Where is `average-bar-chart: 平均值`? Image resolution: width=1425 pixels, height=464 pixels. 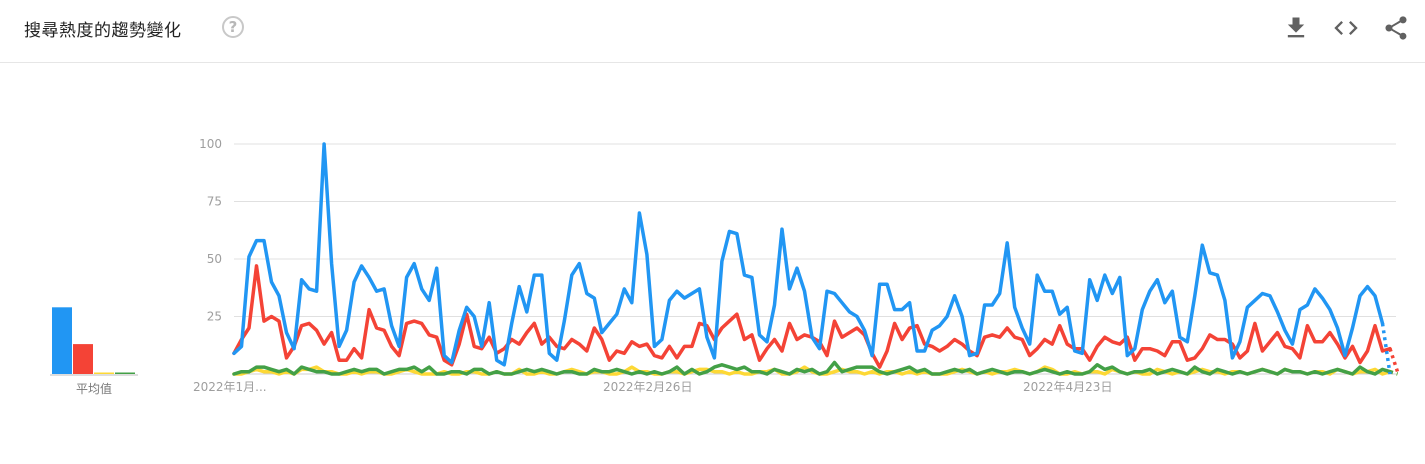 average-bar-chart: 平均值 is located at coordinates (94, 351).